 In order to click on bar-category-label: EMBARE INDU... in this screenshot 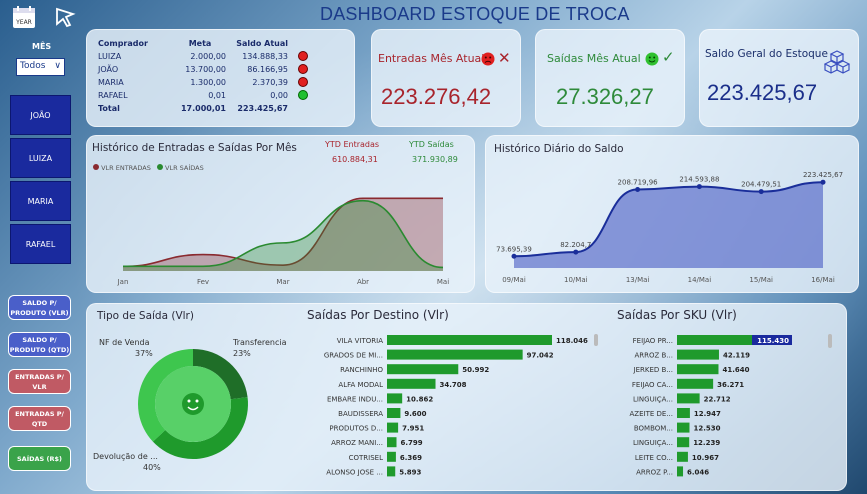, I will do `click(355, 399)`.